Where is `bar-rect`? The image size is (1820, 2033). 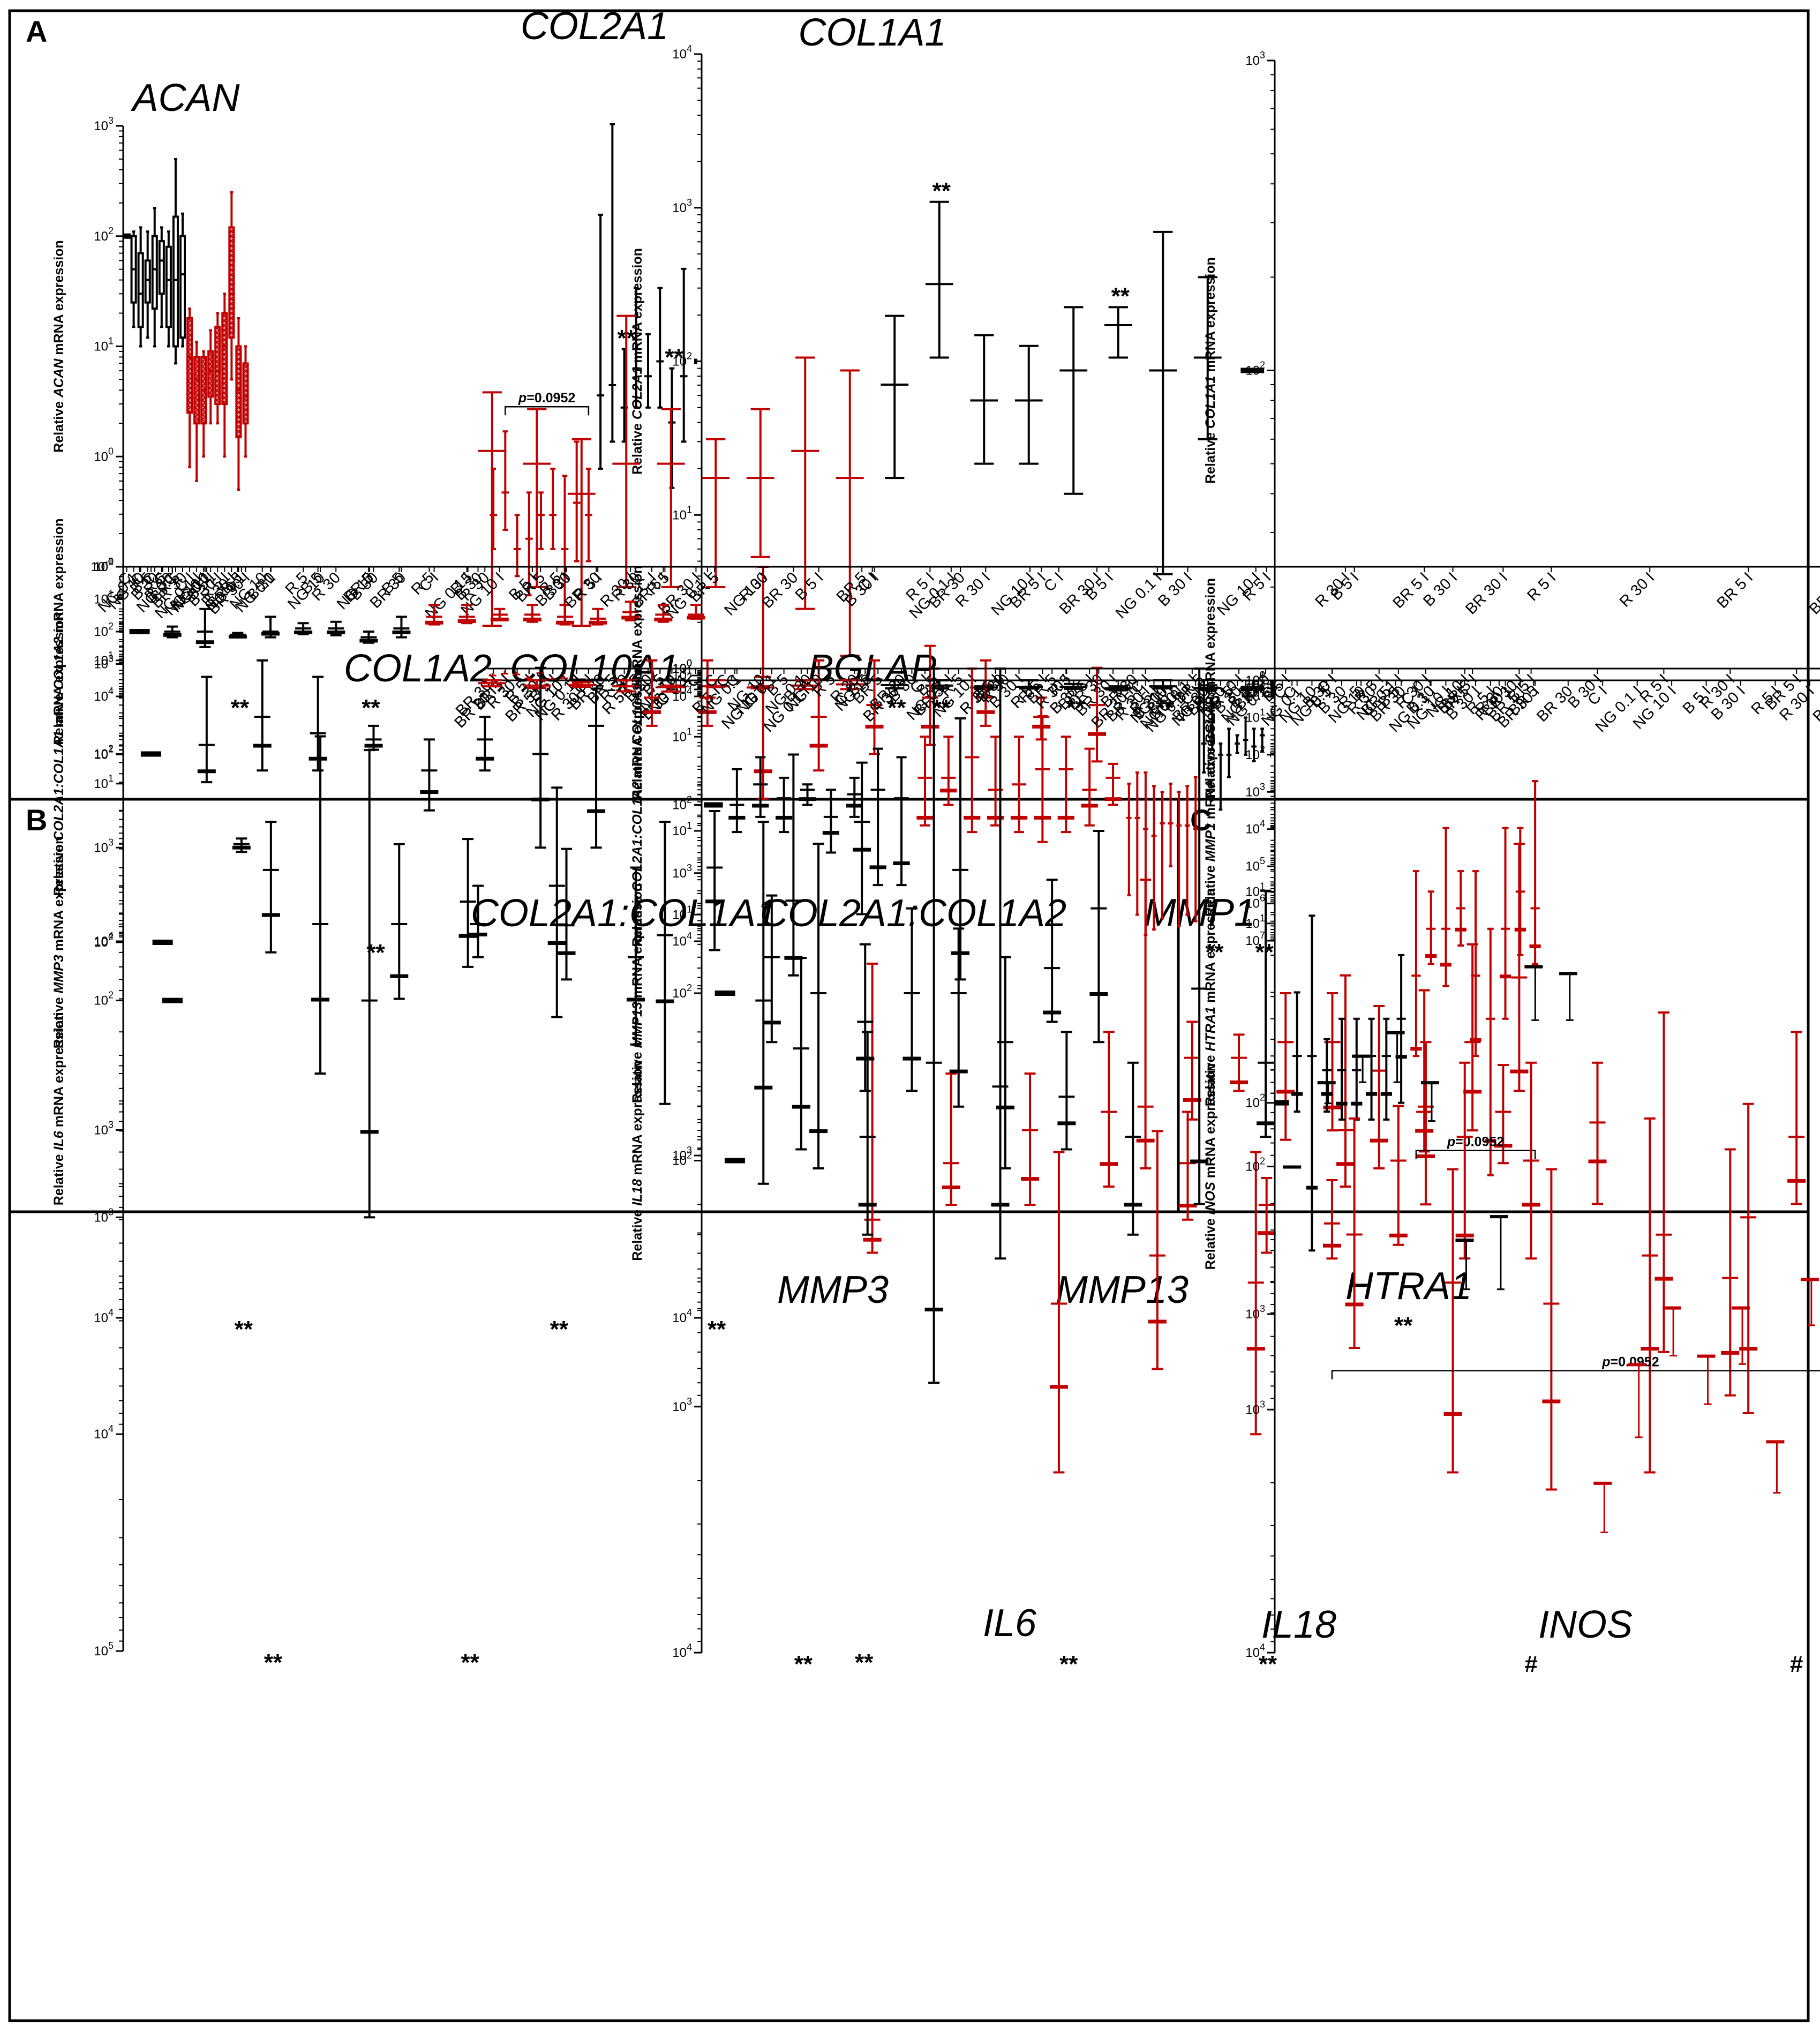
bar-rect is located at coordinates (1430, 1083).